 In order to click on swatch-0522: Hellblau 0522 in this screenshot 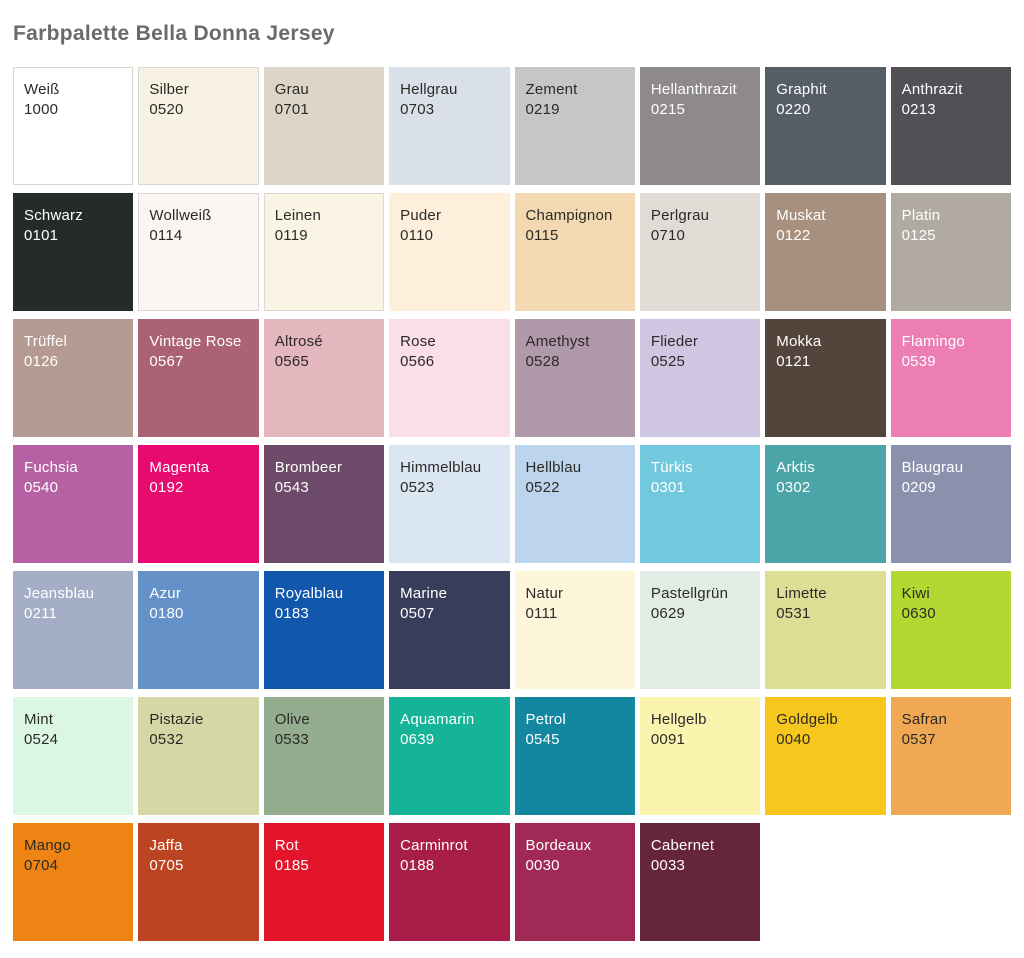, I will do `click(574, 504)`.